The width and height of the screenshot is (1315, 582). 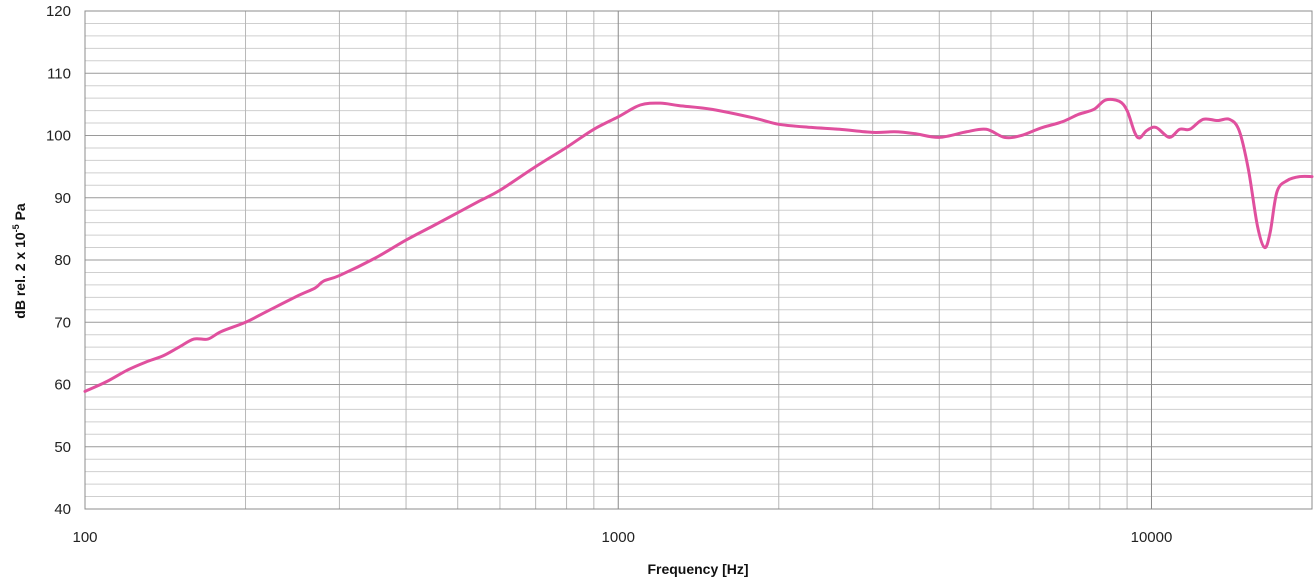 What do you see at coordinates (618, 537) in the screenshot?
I see `x-tick-label: 1000` at bounding box center [618, 537].